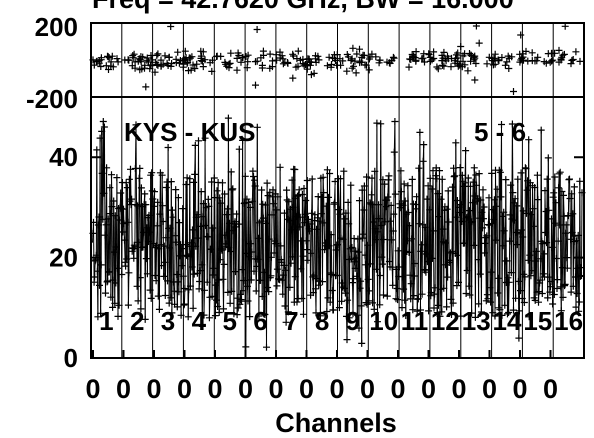 This screenshot has height=438, width=594. Describe the element at coordinates (106, 321) in the screenshot. I see `segment-label: 1` at that location.